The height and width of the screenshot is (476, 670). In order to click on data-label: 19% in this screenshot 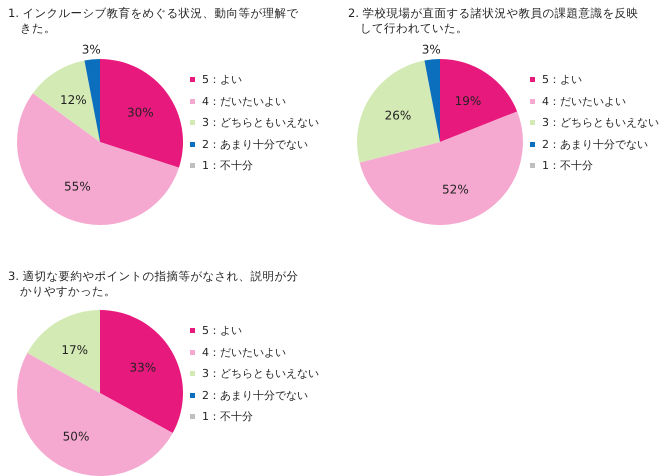, I will do `click(468, 101)`.